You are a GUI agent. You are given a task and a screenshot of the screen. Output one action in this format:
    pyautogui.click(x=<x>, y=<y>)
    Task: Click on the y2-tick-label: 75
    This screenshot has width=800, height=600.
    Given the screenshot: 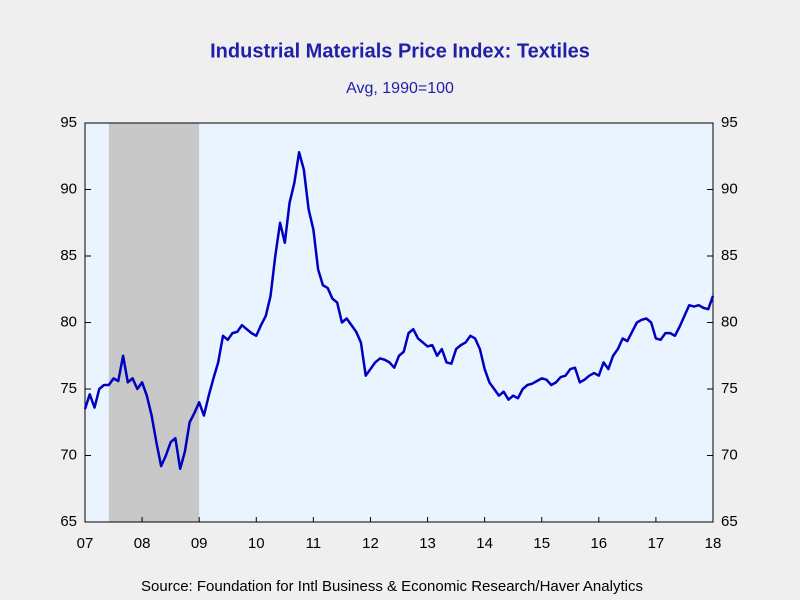 What is the action you would take?
    pyautogui.click(x=729, y=388)
    